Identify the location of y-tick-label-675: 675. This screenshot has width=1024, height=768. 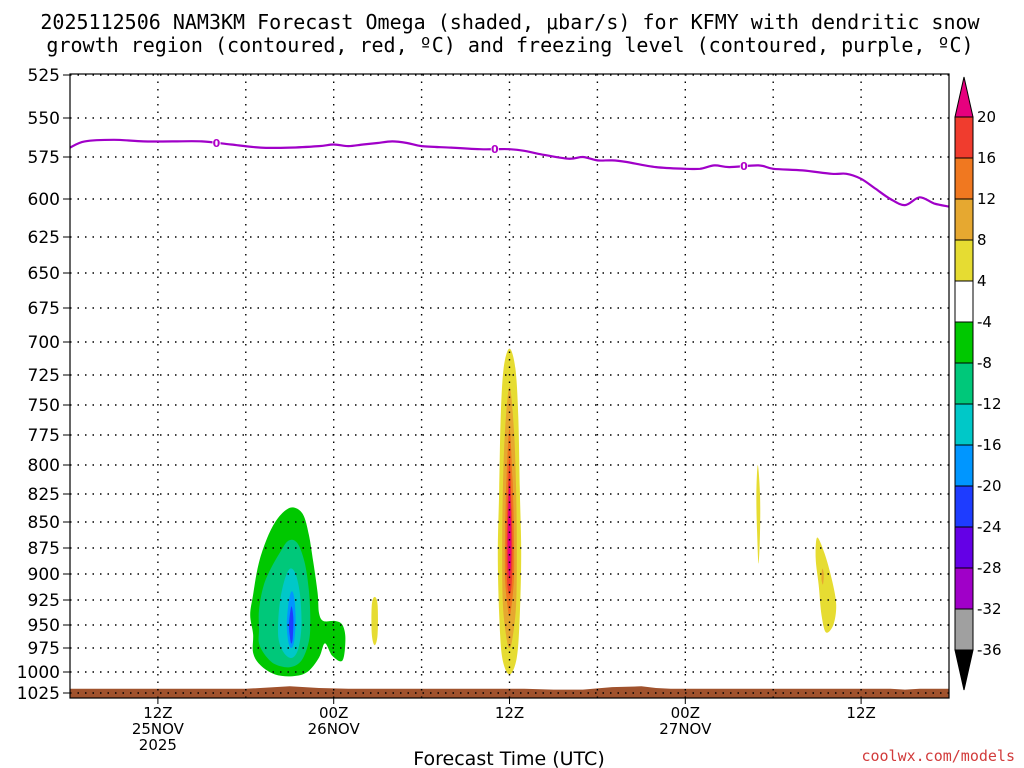
(44, 309).